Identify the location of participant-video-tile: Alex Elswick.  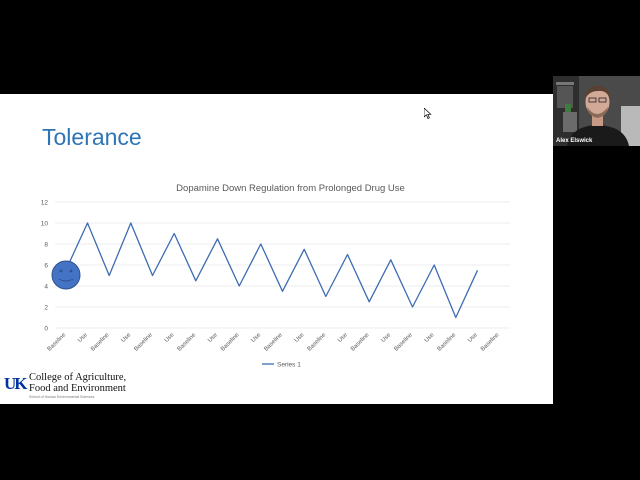
(596, 111).